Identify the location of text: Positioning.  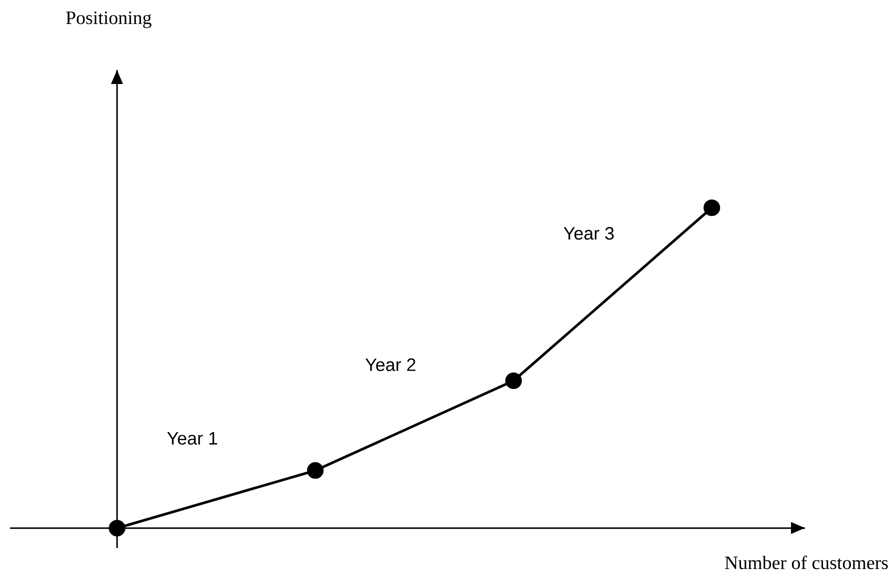
(109, 19).